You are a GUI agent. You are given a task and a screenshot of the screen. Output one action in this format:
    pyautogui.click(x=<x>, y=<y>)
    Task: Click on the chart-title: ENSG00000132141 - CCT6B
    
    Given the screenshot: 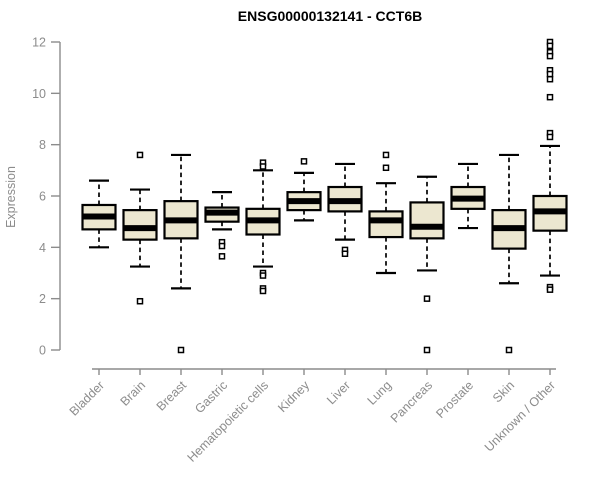 What is the action you would take?
    pyautogui.click(x=330, y=16)
    